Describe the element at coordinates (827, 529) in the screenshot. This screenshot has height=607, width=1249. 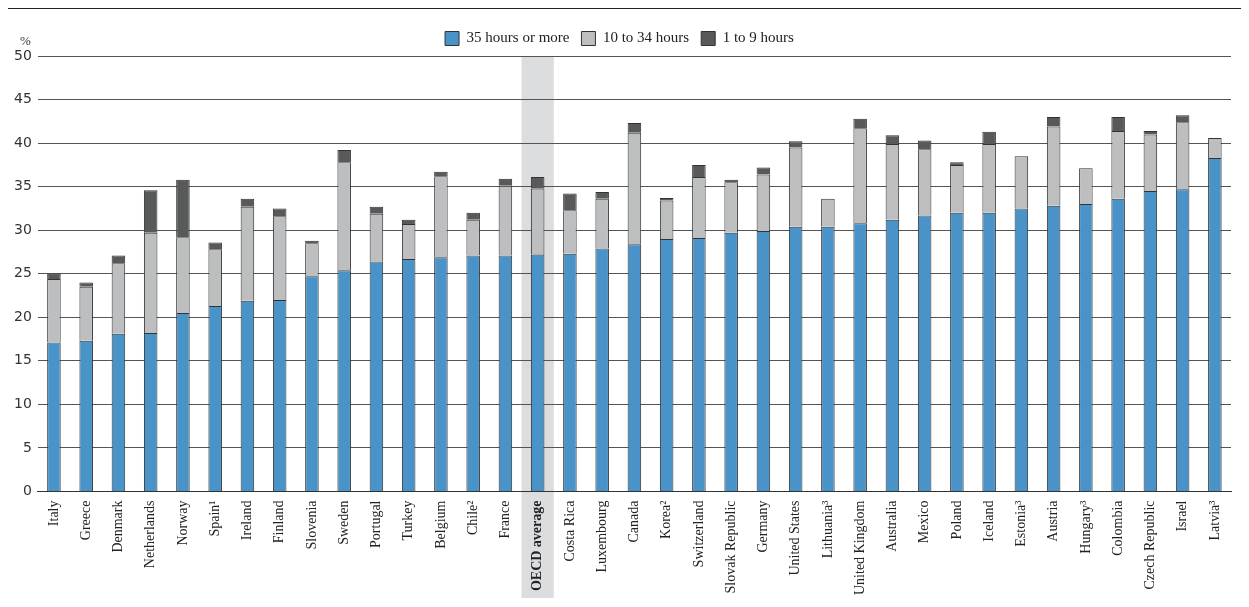
I see `x-tick-label: Lithuania³` at that location.